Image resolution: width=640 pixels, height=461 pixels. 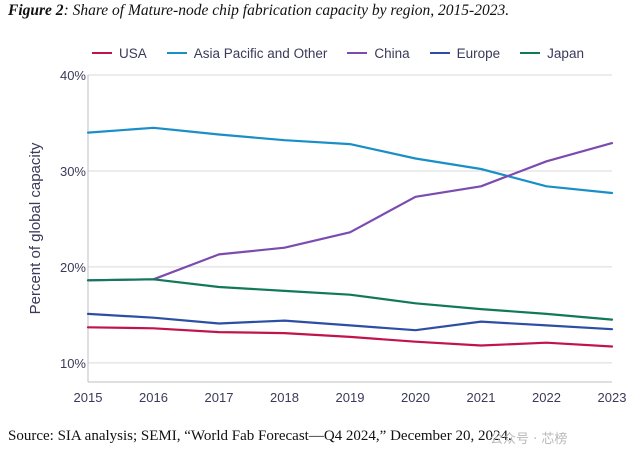 What do you see at coordinates (260, 53) in the screenshot?
I see `legend-label: Asia Pacific and Other` at bounding box center [260, 53].